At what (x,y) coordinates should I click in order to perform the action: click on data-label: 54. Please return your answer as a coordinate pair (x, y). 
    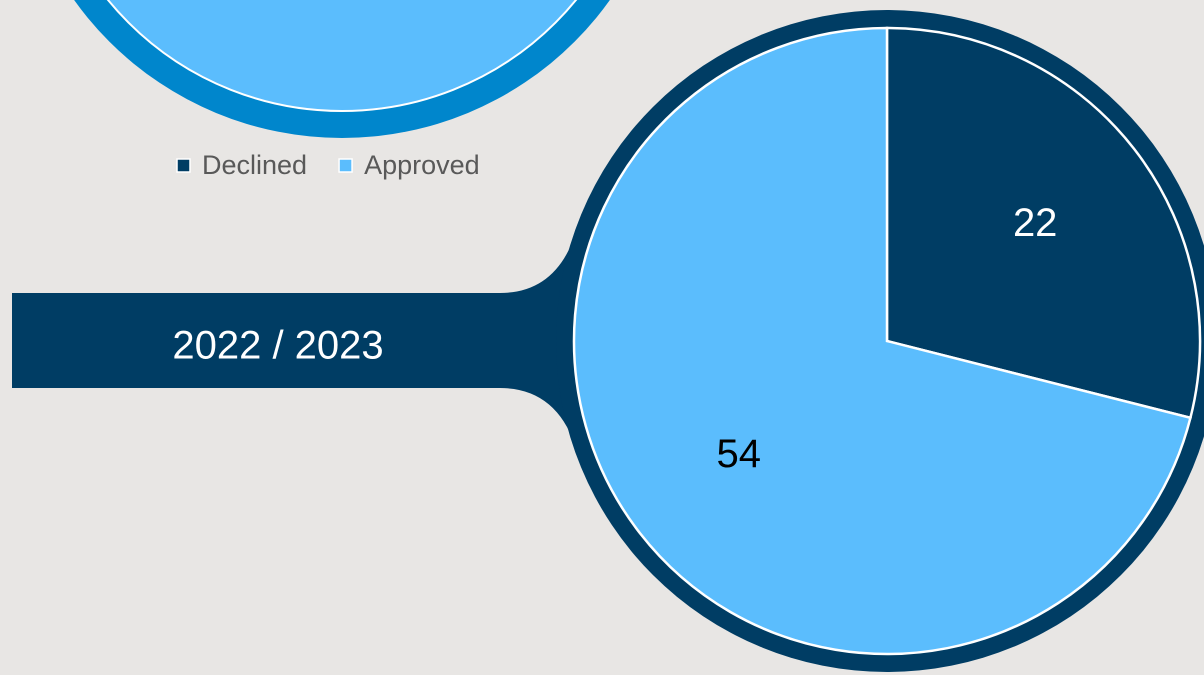
    Looking at the image, I should click on (739, 454).